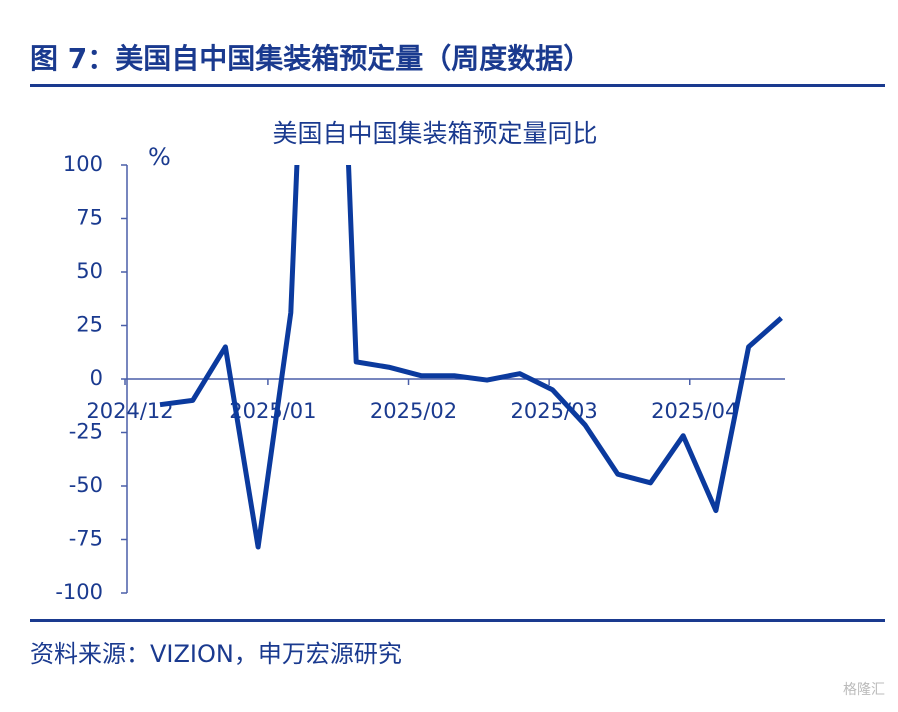  What do you see at coordinates (864, 690) in the screenshot?
I see `watermark: 格隆汇` at bounding box center [864, 690].